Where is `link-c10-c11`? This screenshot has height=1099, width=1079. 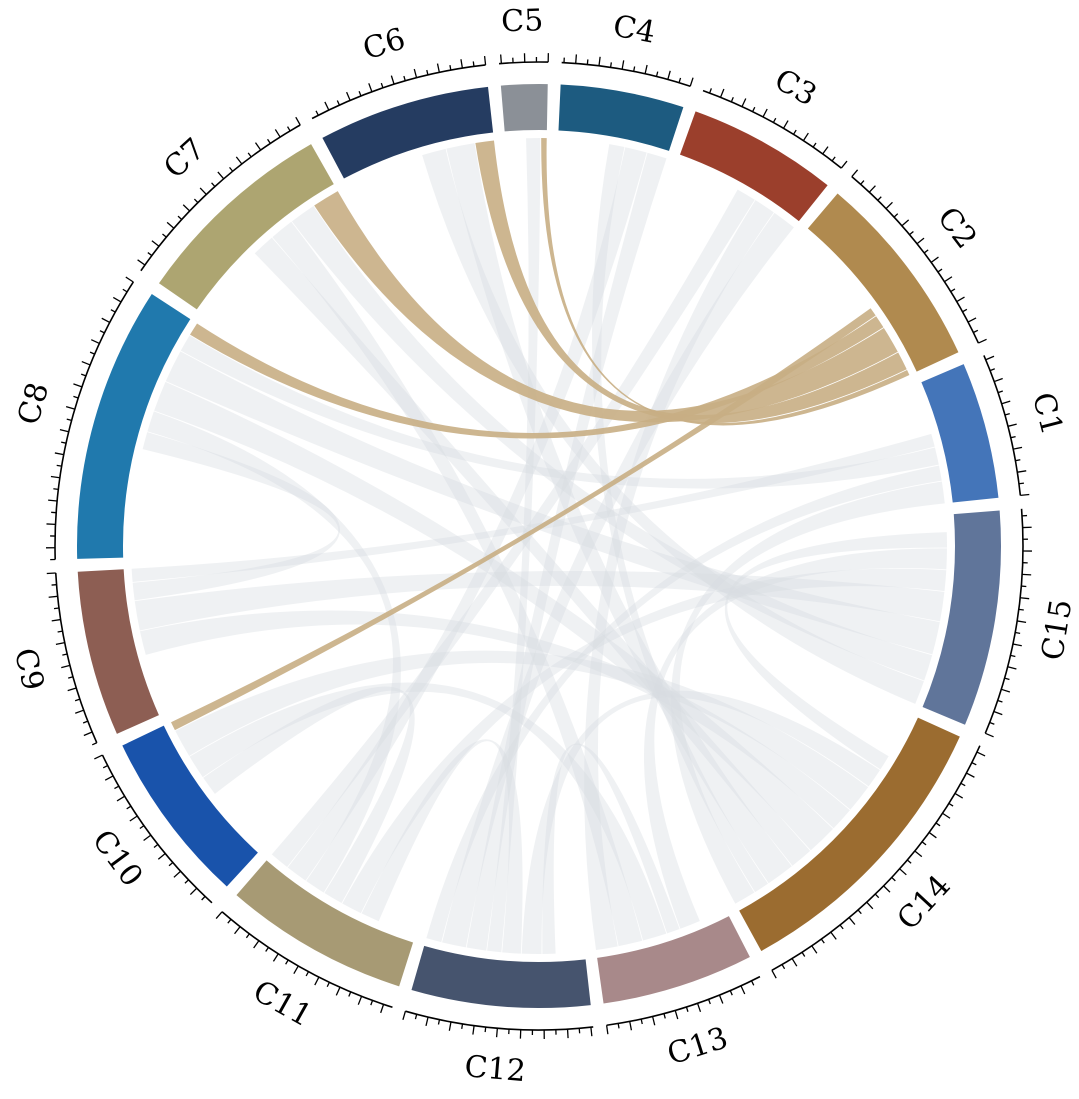 link-c10-c11 is located at coordinates (309, 795).